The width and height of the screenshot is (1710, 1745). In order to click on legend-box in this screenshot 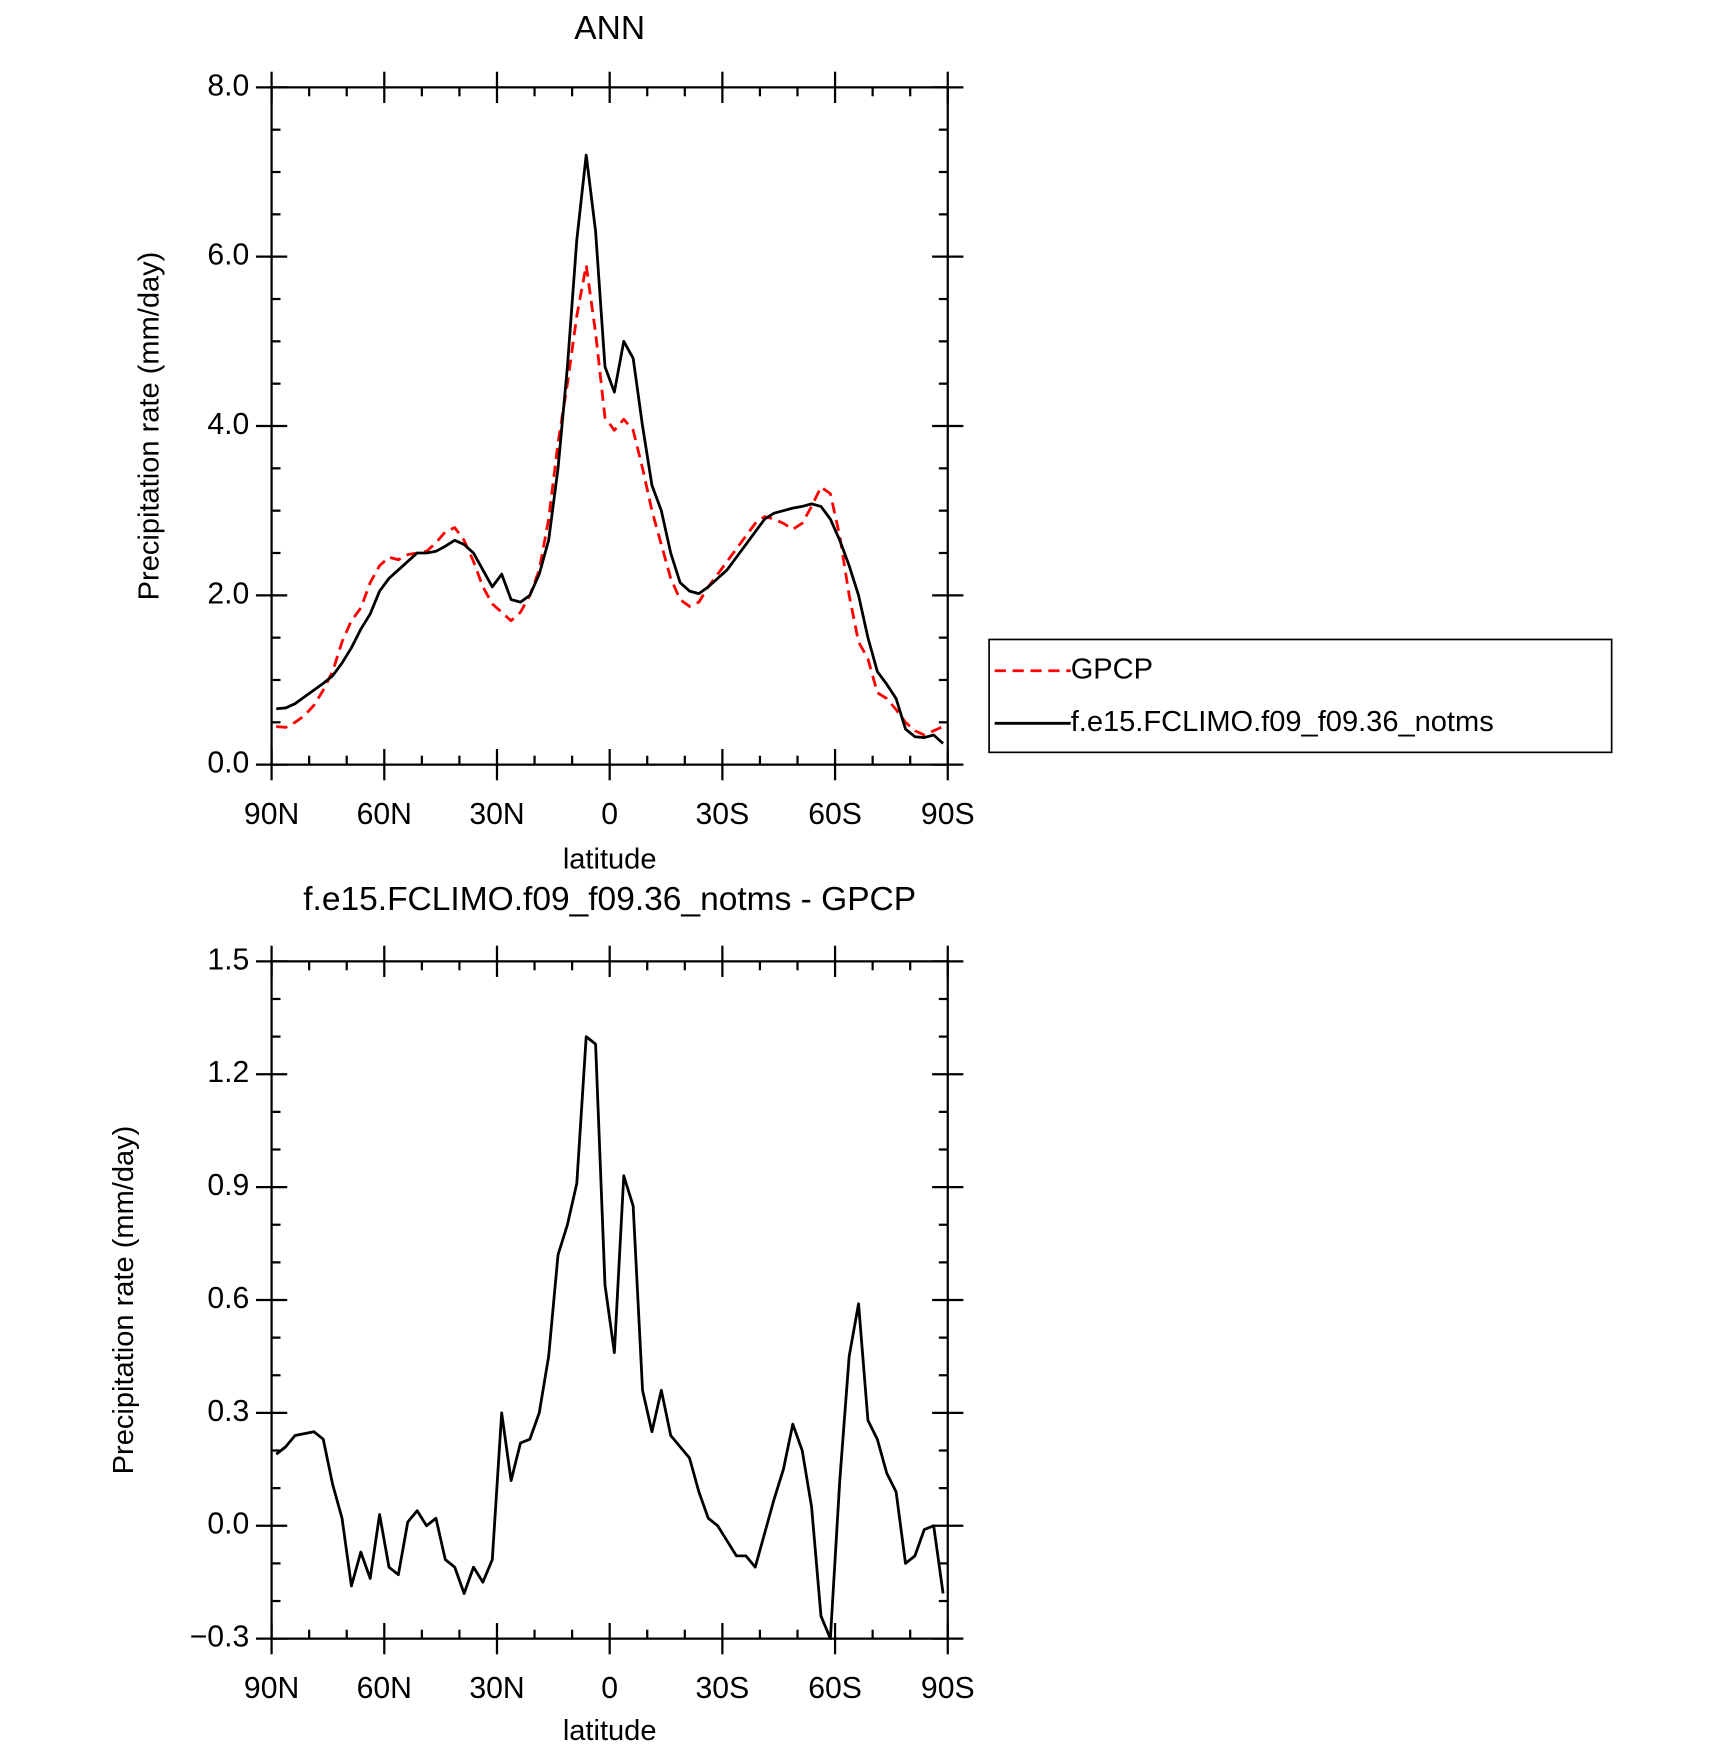, I will do `click(1300, 696)`.